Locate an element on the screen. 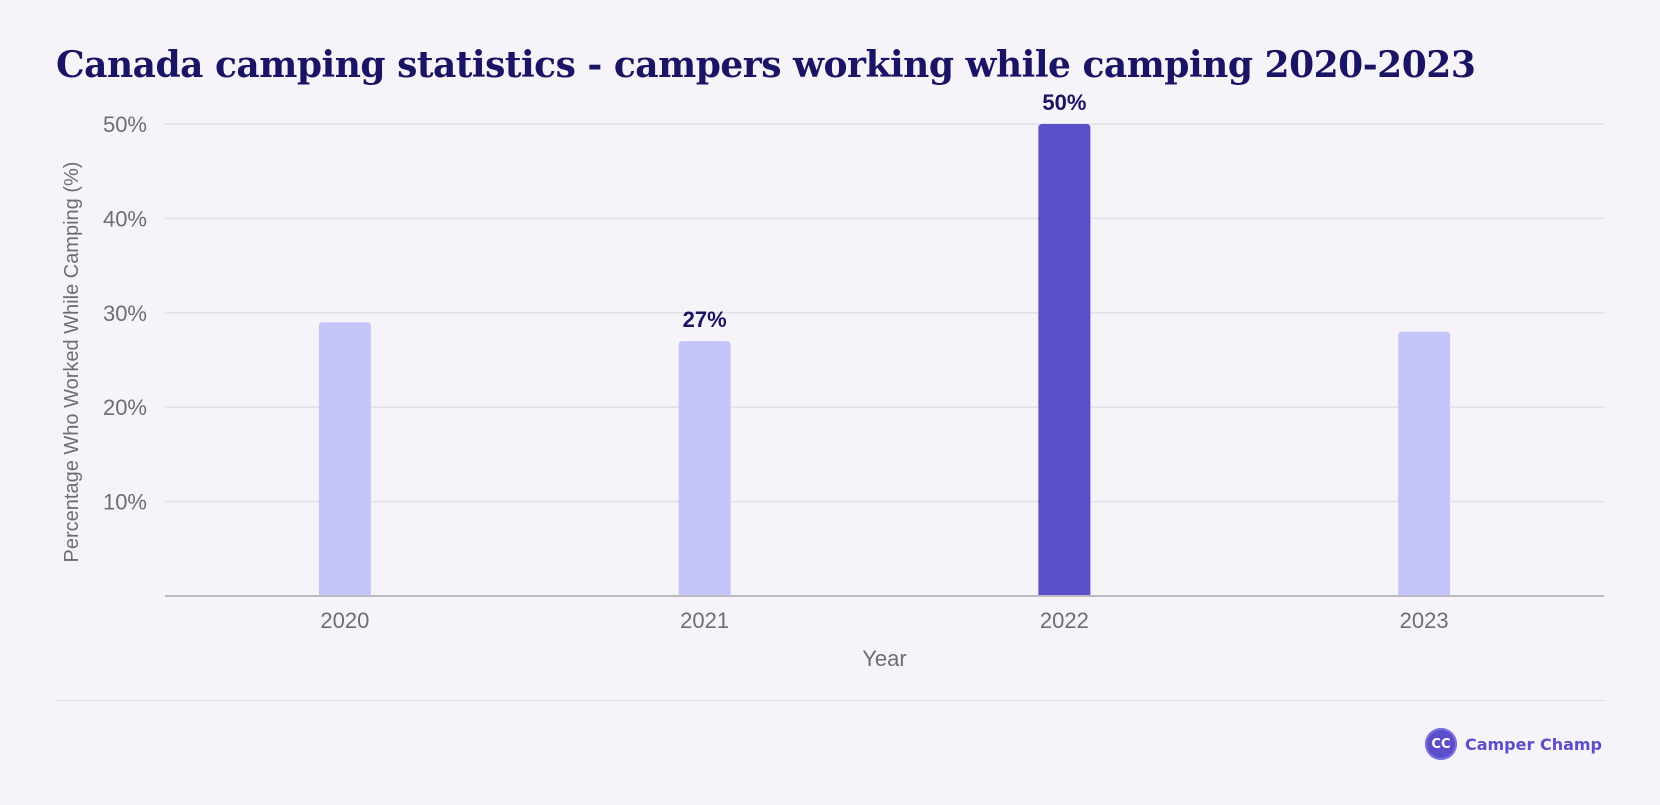  y-tick-labels: 10% 20% 30% 40% 50% is located at coordinates (125, 313).